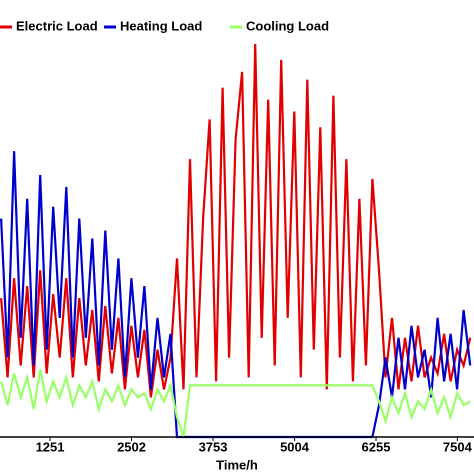 Image resolution: width=474 pixels, height=474 pixels. Describe the element at coordinates (287, 25) in the screenshot. I see `legend-label: Cooling Load` at that location.